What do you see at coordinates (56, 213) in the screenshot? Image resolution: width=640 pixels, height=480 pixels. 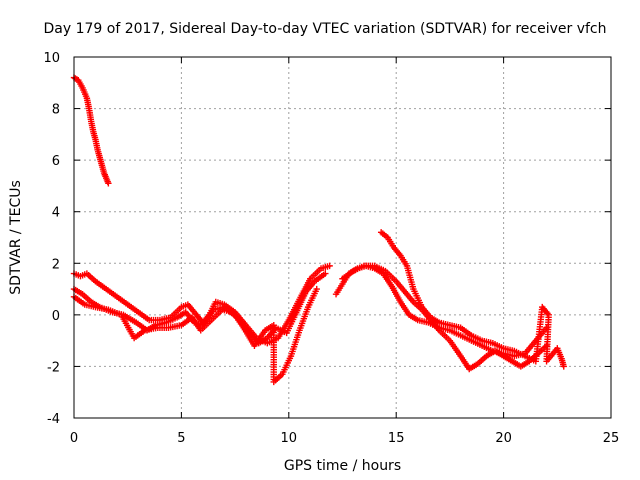 I see `y-tick-label: 4` at bounding box center [56, 213].